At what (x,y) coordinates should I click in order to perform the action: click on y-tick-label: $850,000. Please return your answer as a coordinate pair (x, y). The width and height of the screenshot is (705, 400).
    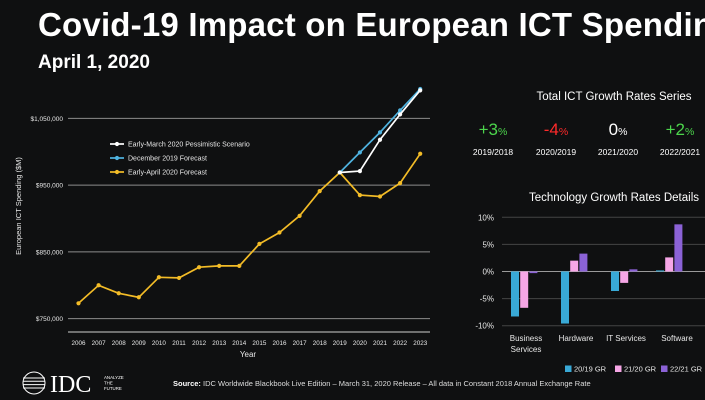
    Looking at the image, I should click on (49, 252).